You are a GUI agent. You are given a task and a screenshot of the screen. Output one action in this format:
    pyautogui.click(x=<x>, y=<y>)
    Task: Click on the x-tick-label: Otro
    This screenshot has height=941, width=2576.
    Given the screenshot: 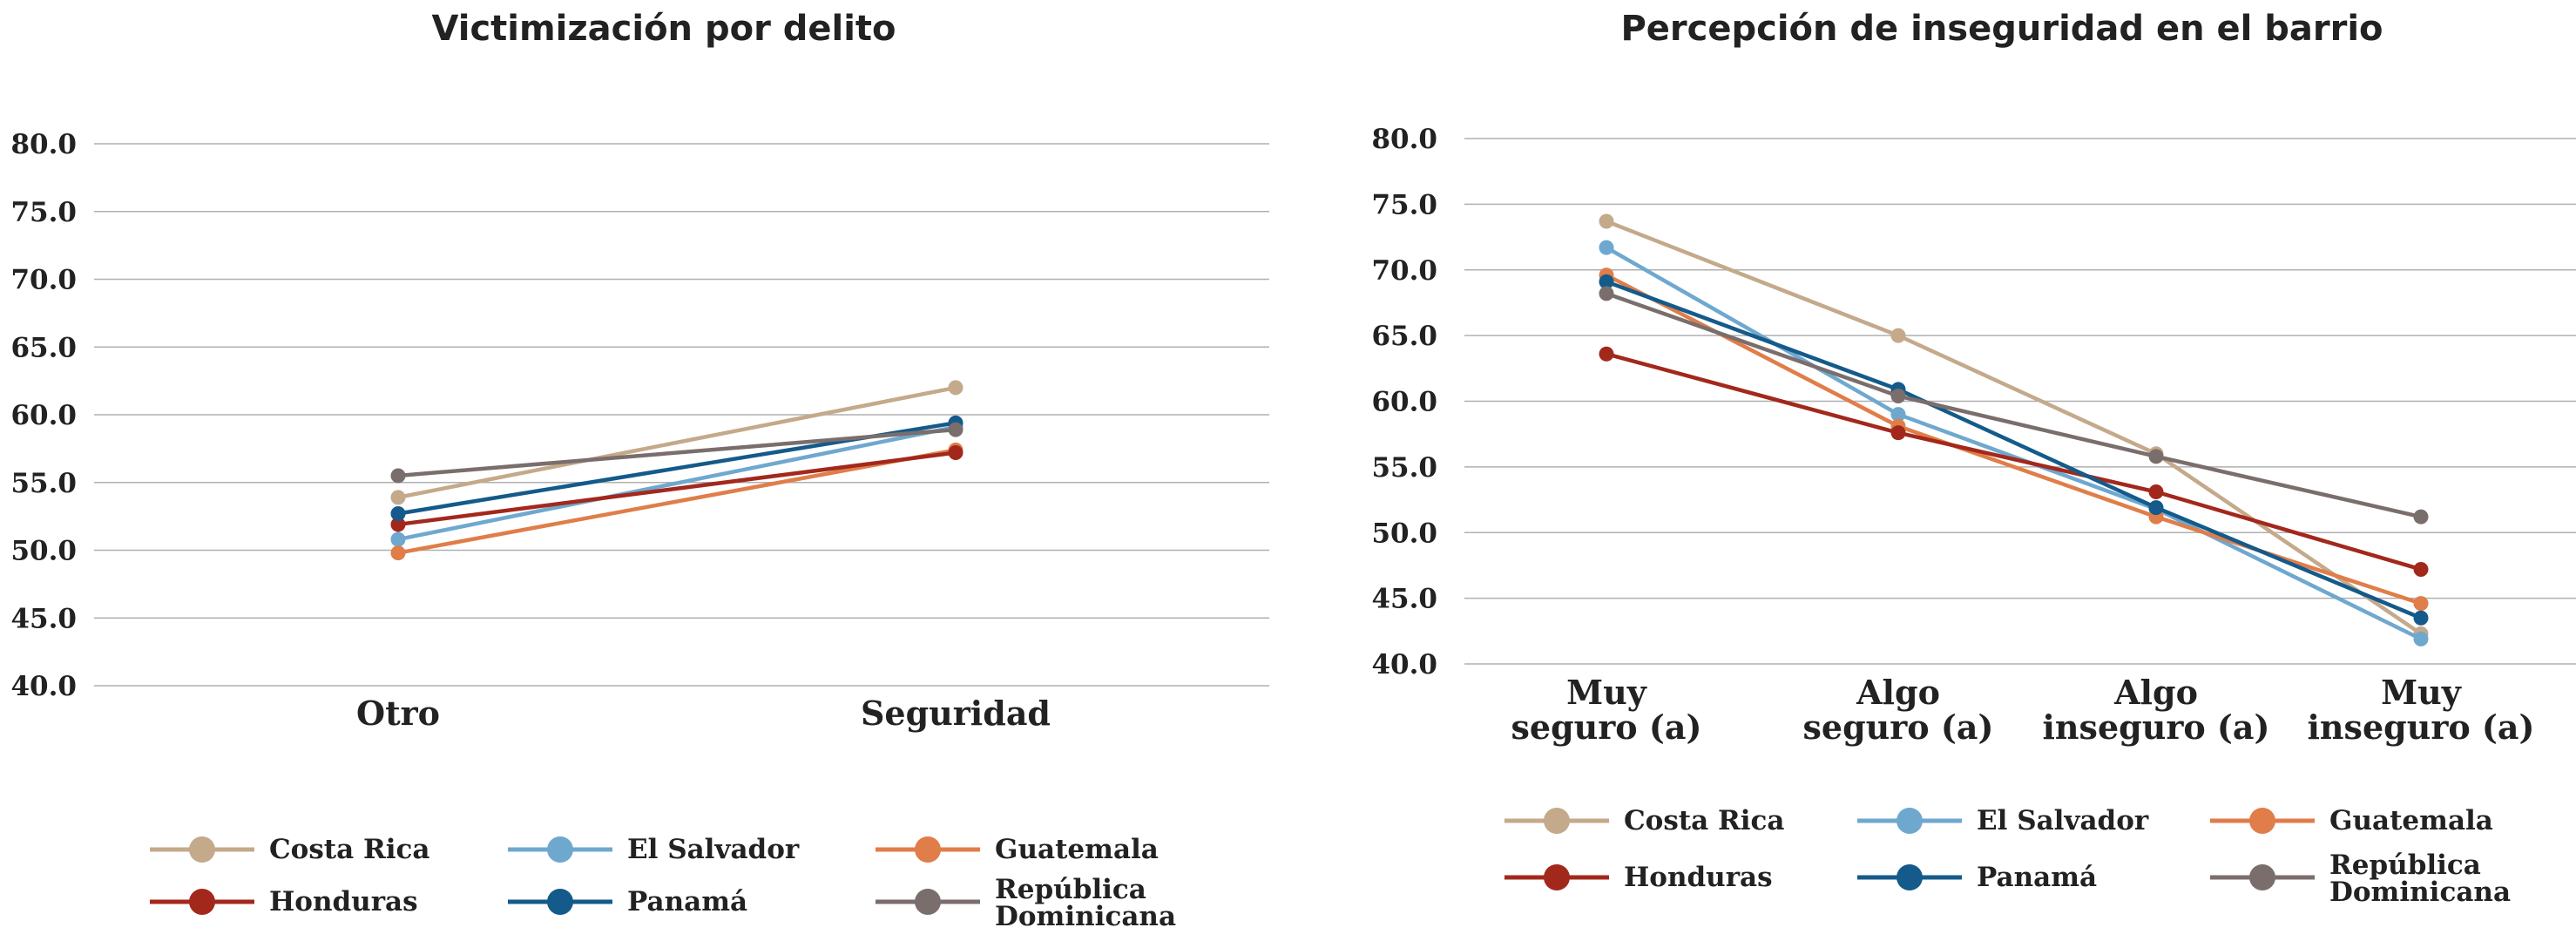 What is the action you would take?
    pyautogui.click(x=398, y=713)
    